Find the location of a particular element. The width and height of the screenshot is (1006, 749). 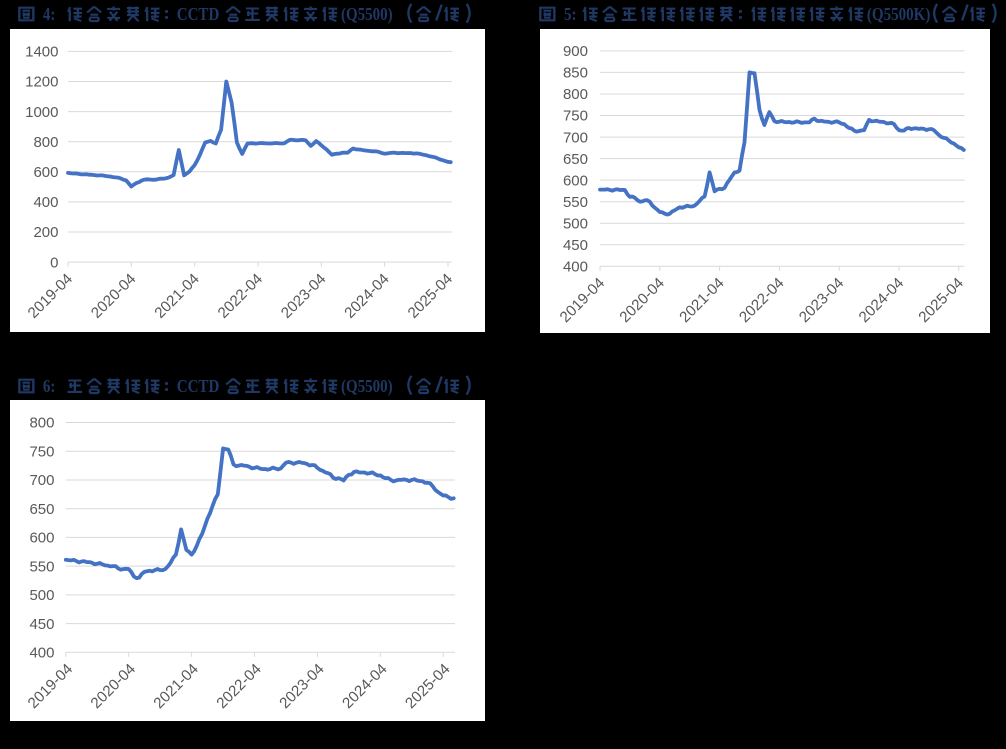

svg-text: 1200 is located at coordinates (41, 82).